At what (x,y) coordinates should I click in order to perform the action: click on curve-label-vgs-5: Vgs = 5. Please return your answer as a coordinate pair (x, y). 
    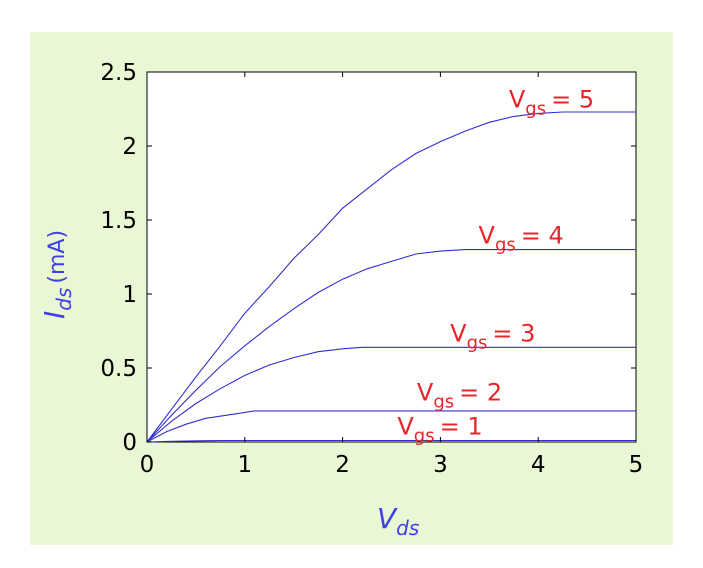
    Looking at the image, I should click on (551, 103).